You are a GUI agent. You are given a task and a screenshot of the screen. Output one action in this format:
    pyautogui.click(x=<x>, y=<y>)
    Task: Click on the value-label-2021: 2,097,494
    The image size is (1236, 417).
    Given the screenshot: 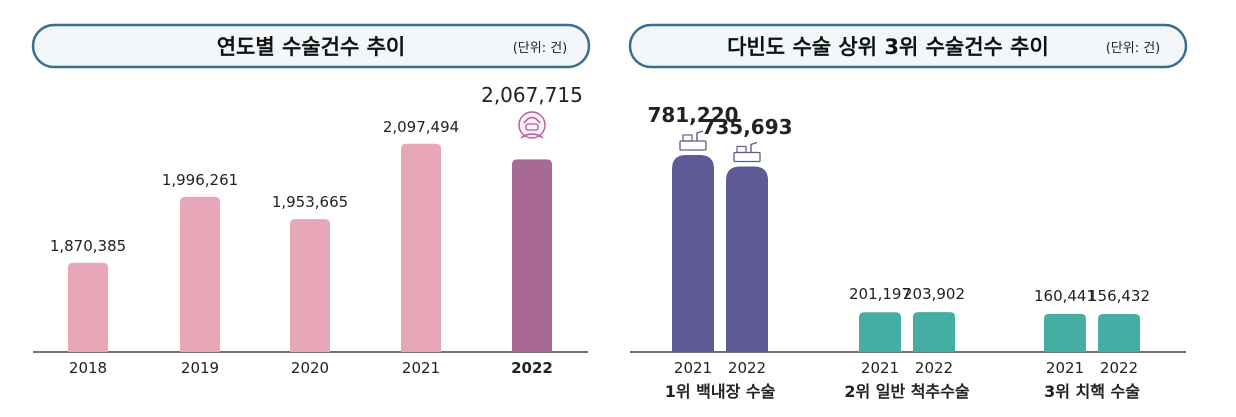 What is the action you would take?
    pyautogui.click(x=421, y=127)
    